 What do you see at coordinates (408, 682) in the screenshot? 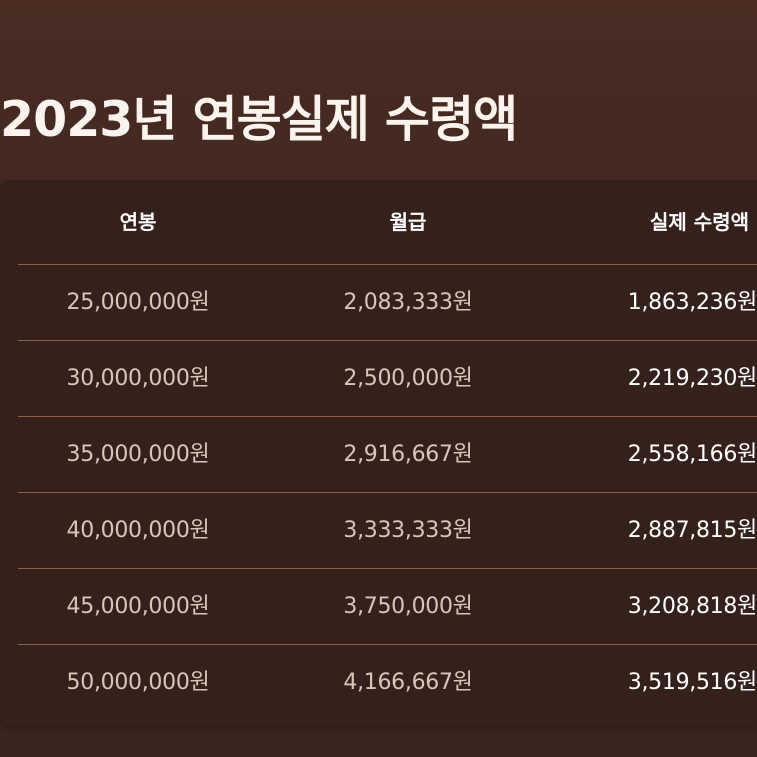
I see `monthly-salary-cell: 4,166,667원` at bounding box center [408, 682].